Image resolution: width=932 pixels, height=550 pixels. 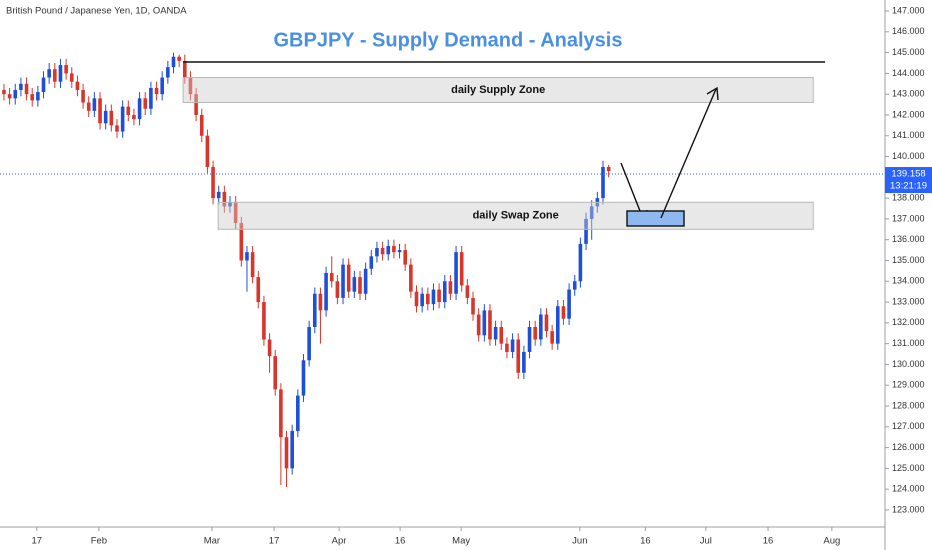 What do you see at coordinates (908, 174) in the screenshot?
I see `last-price-label: 139.158` at bounding box center [908, 174].